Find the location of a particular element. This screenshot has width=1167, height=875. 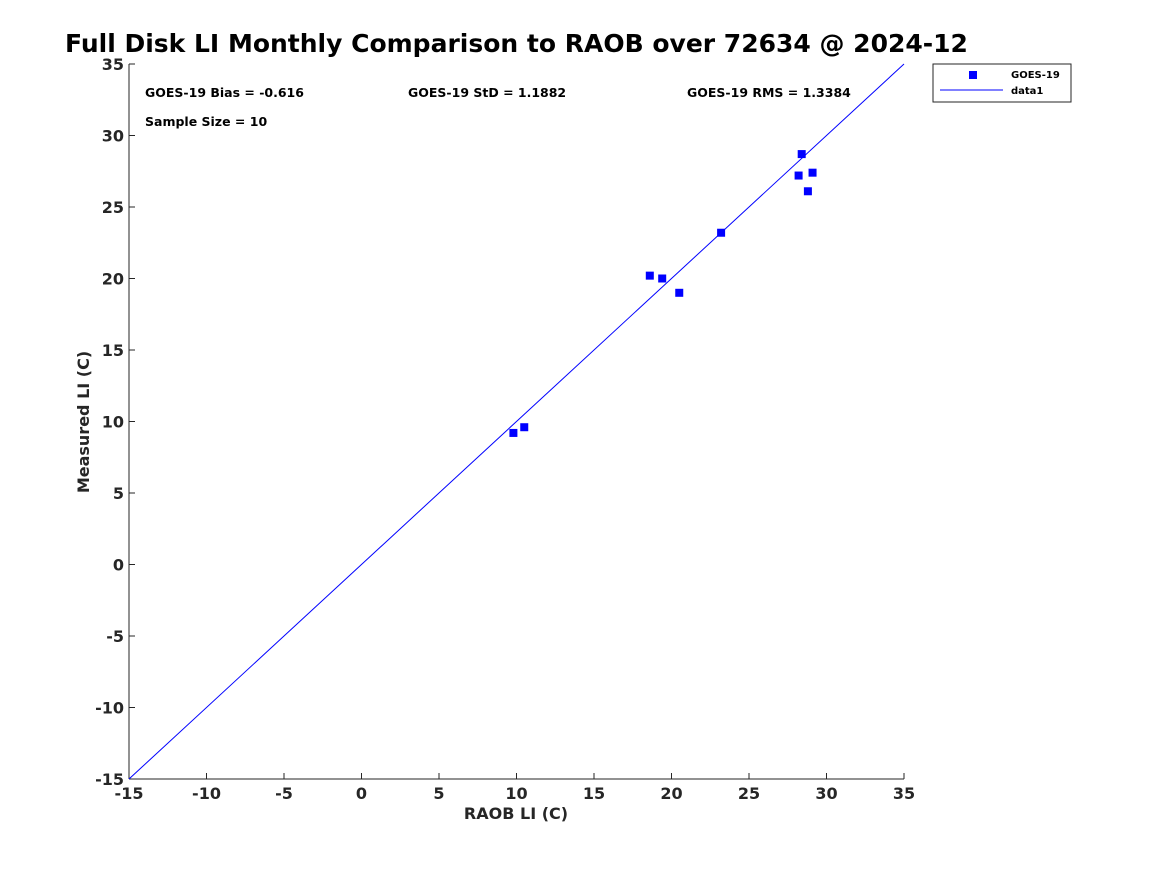

x-tick-label: 5 is located at coordinates (438, 793).